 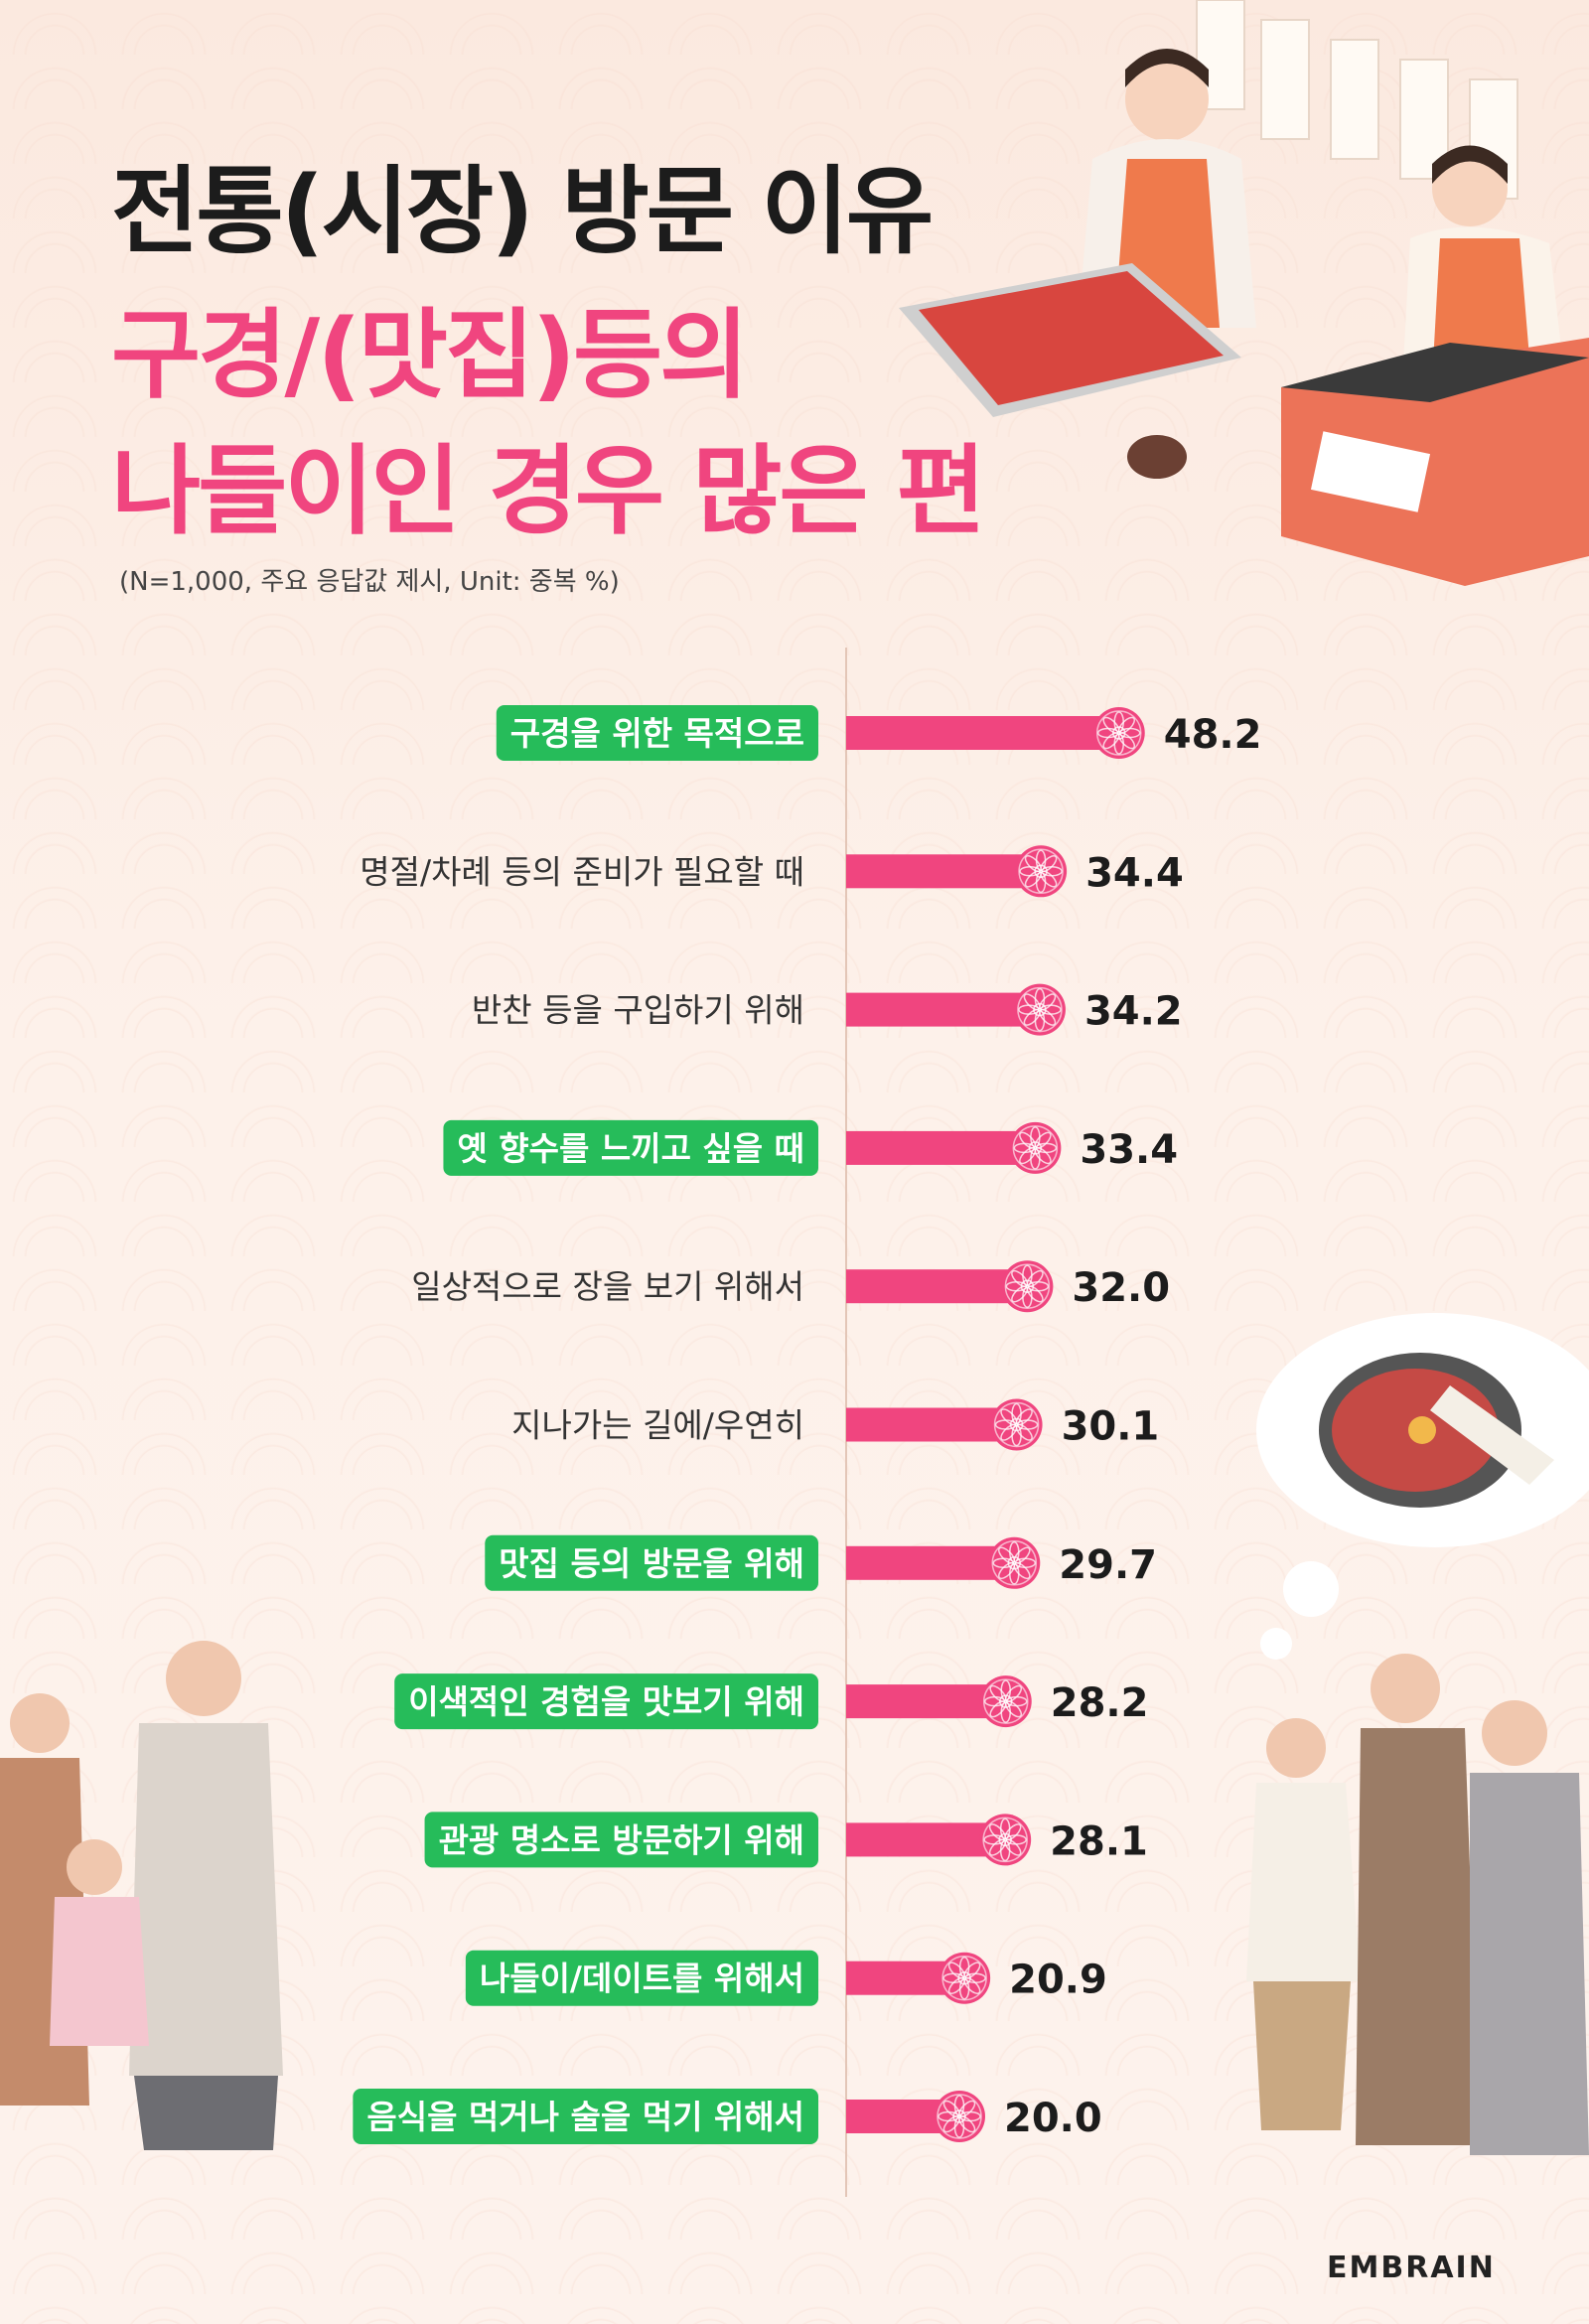 What do you see at coordinates (1422, 1486) in the screenshot?
I see `food-thought-bubble` at bounding box center [1422, 1486].